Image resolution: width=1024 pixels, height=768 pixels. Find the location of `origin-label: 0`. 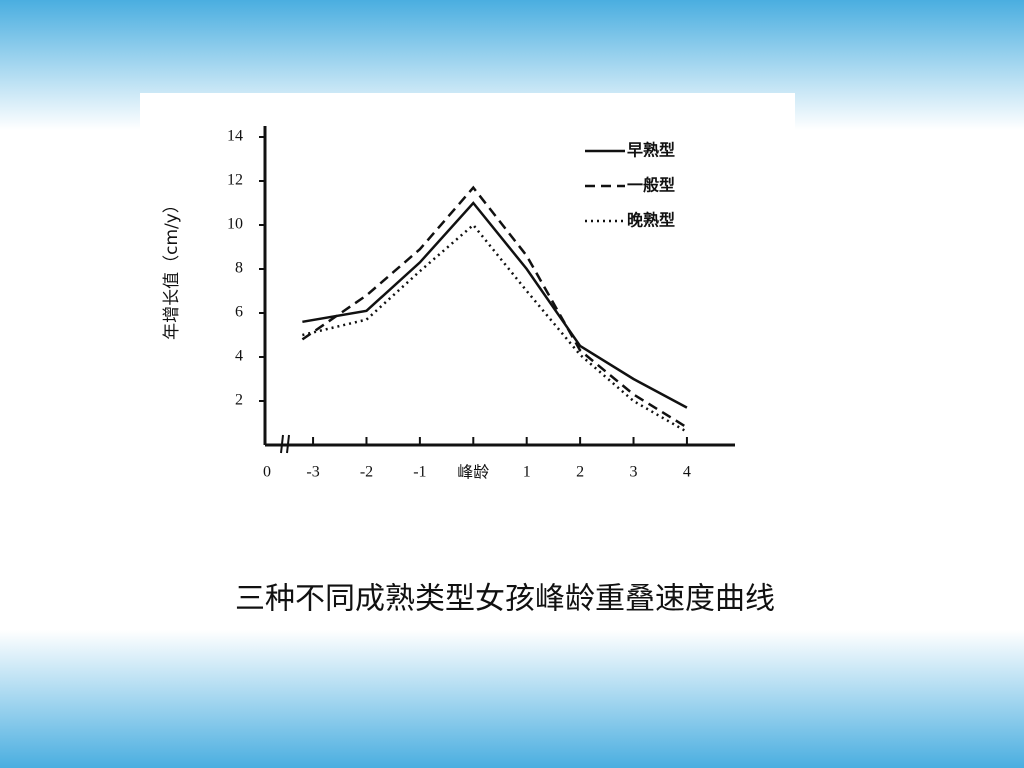

origin-label: 0 is located at coordinates (267, 472).